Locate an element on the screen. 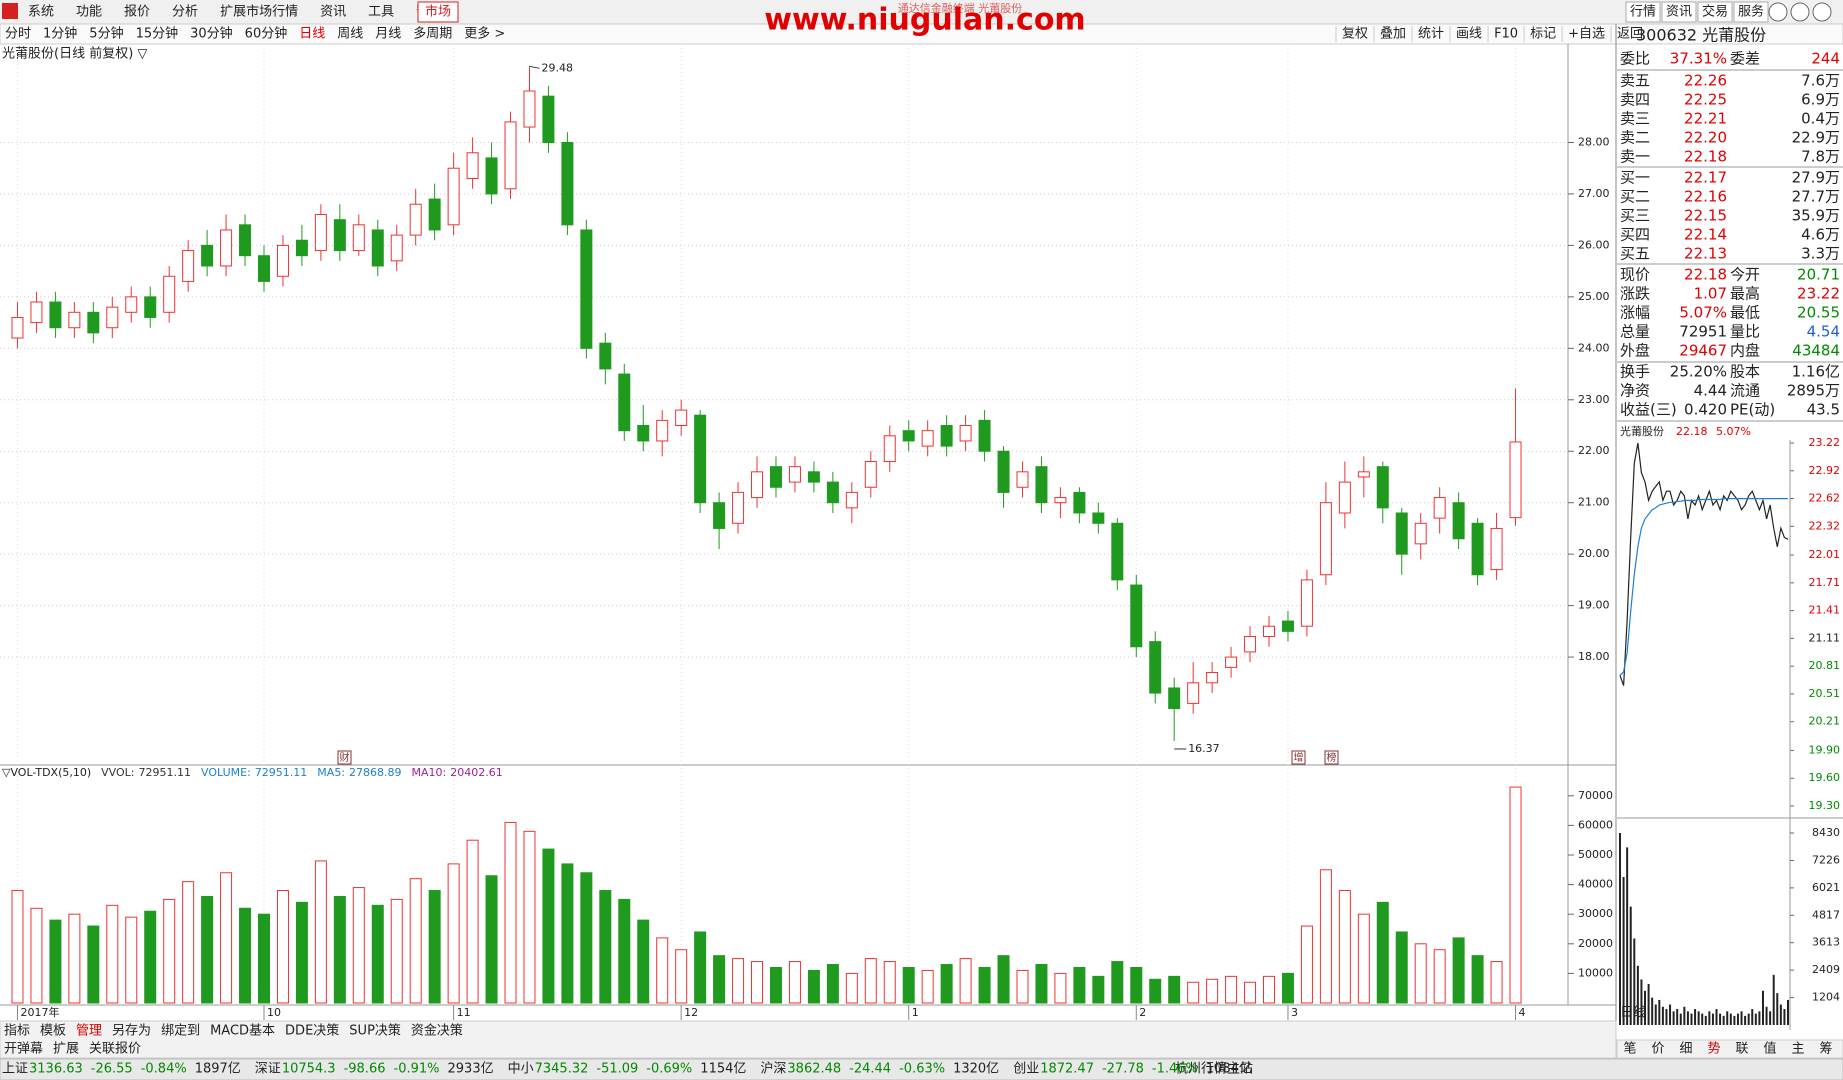 The width and height of the screenshot is (1843, 1080). tab: 开弹幕 is located at coordinates (23, 1049).